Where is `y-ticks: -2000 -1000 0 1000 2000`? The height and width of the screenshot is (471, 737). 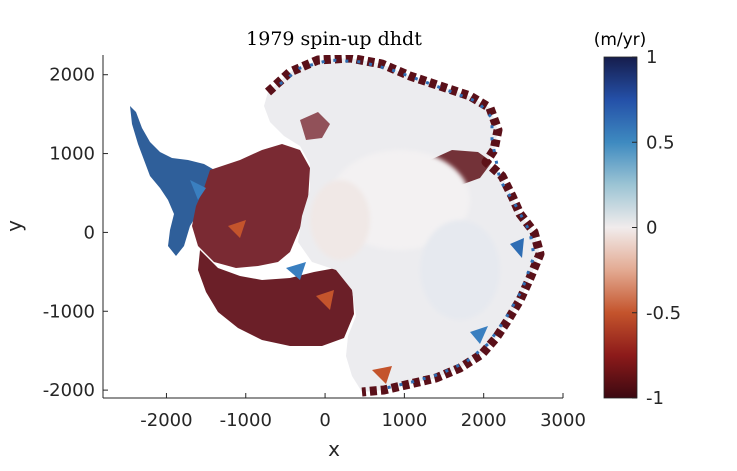
y-ticks: -2000 -1000 0 1000 2000 is located at coordinates (75, 233).